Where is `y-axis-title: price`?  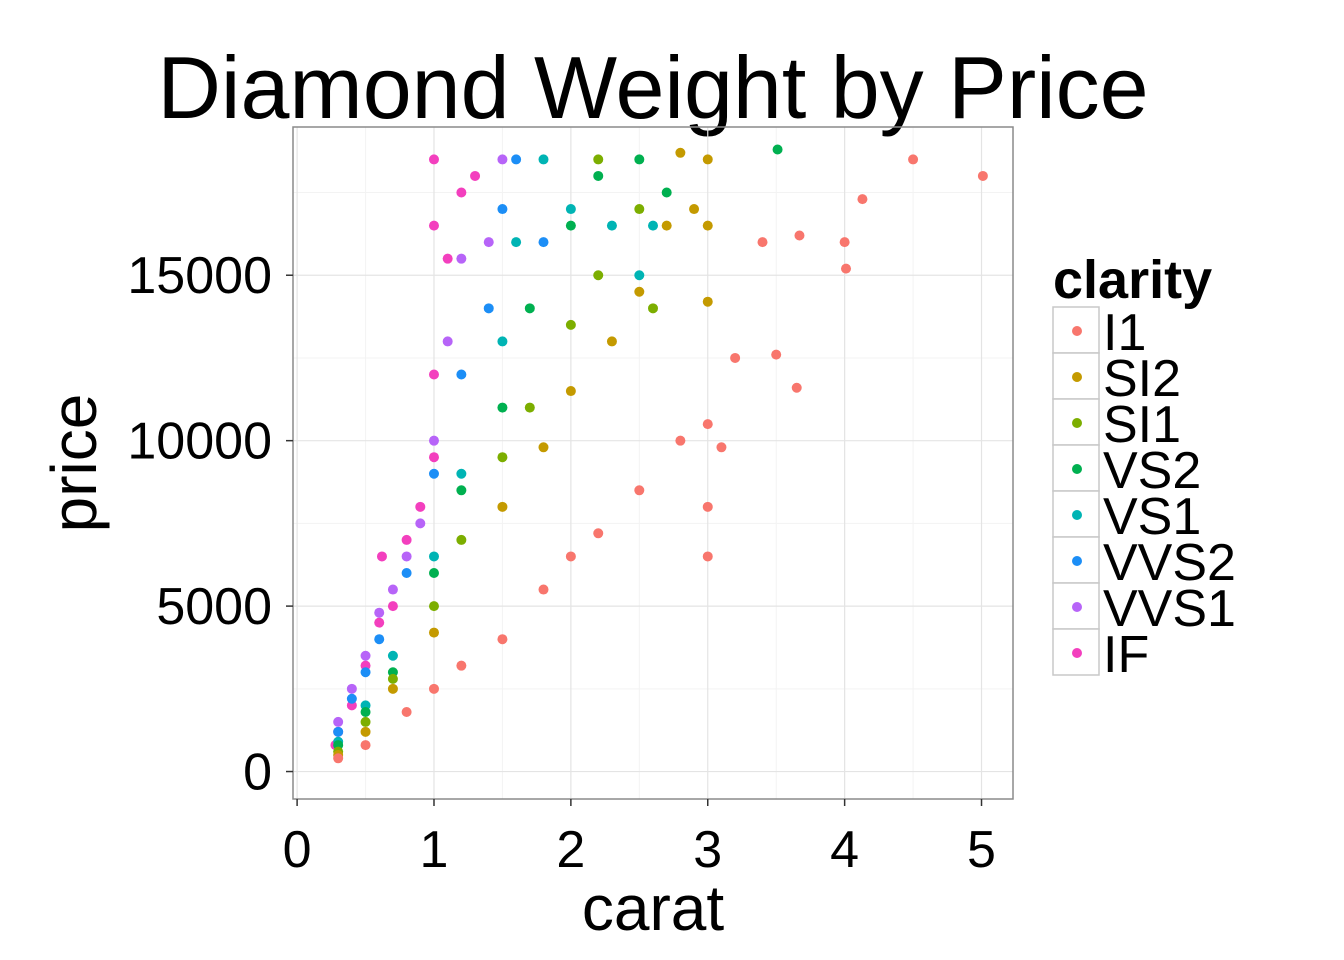 y-axis-title: price is located at coordinates (74, 463).